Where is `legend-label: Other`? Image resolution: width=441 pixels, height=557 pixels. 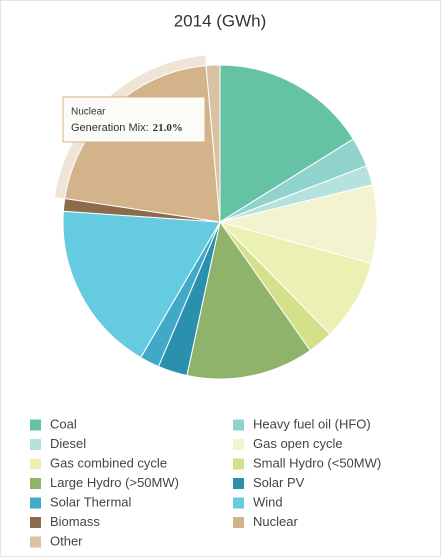 legend-label: Other is located at coordinates (66, 540).